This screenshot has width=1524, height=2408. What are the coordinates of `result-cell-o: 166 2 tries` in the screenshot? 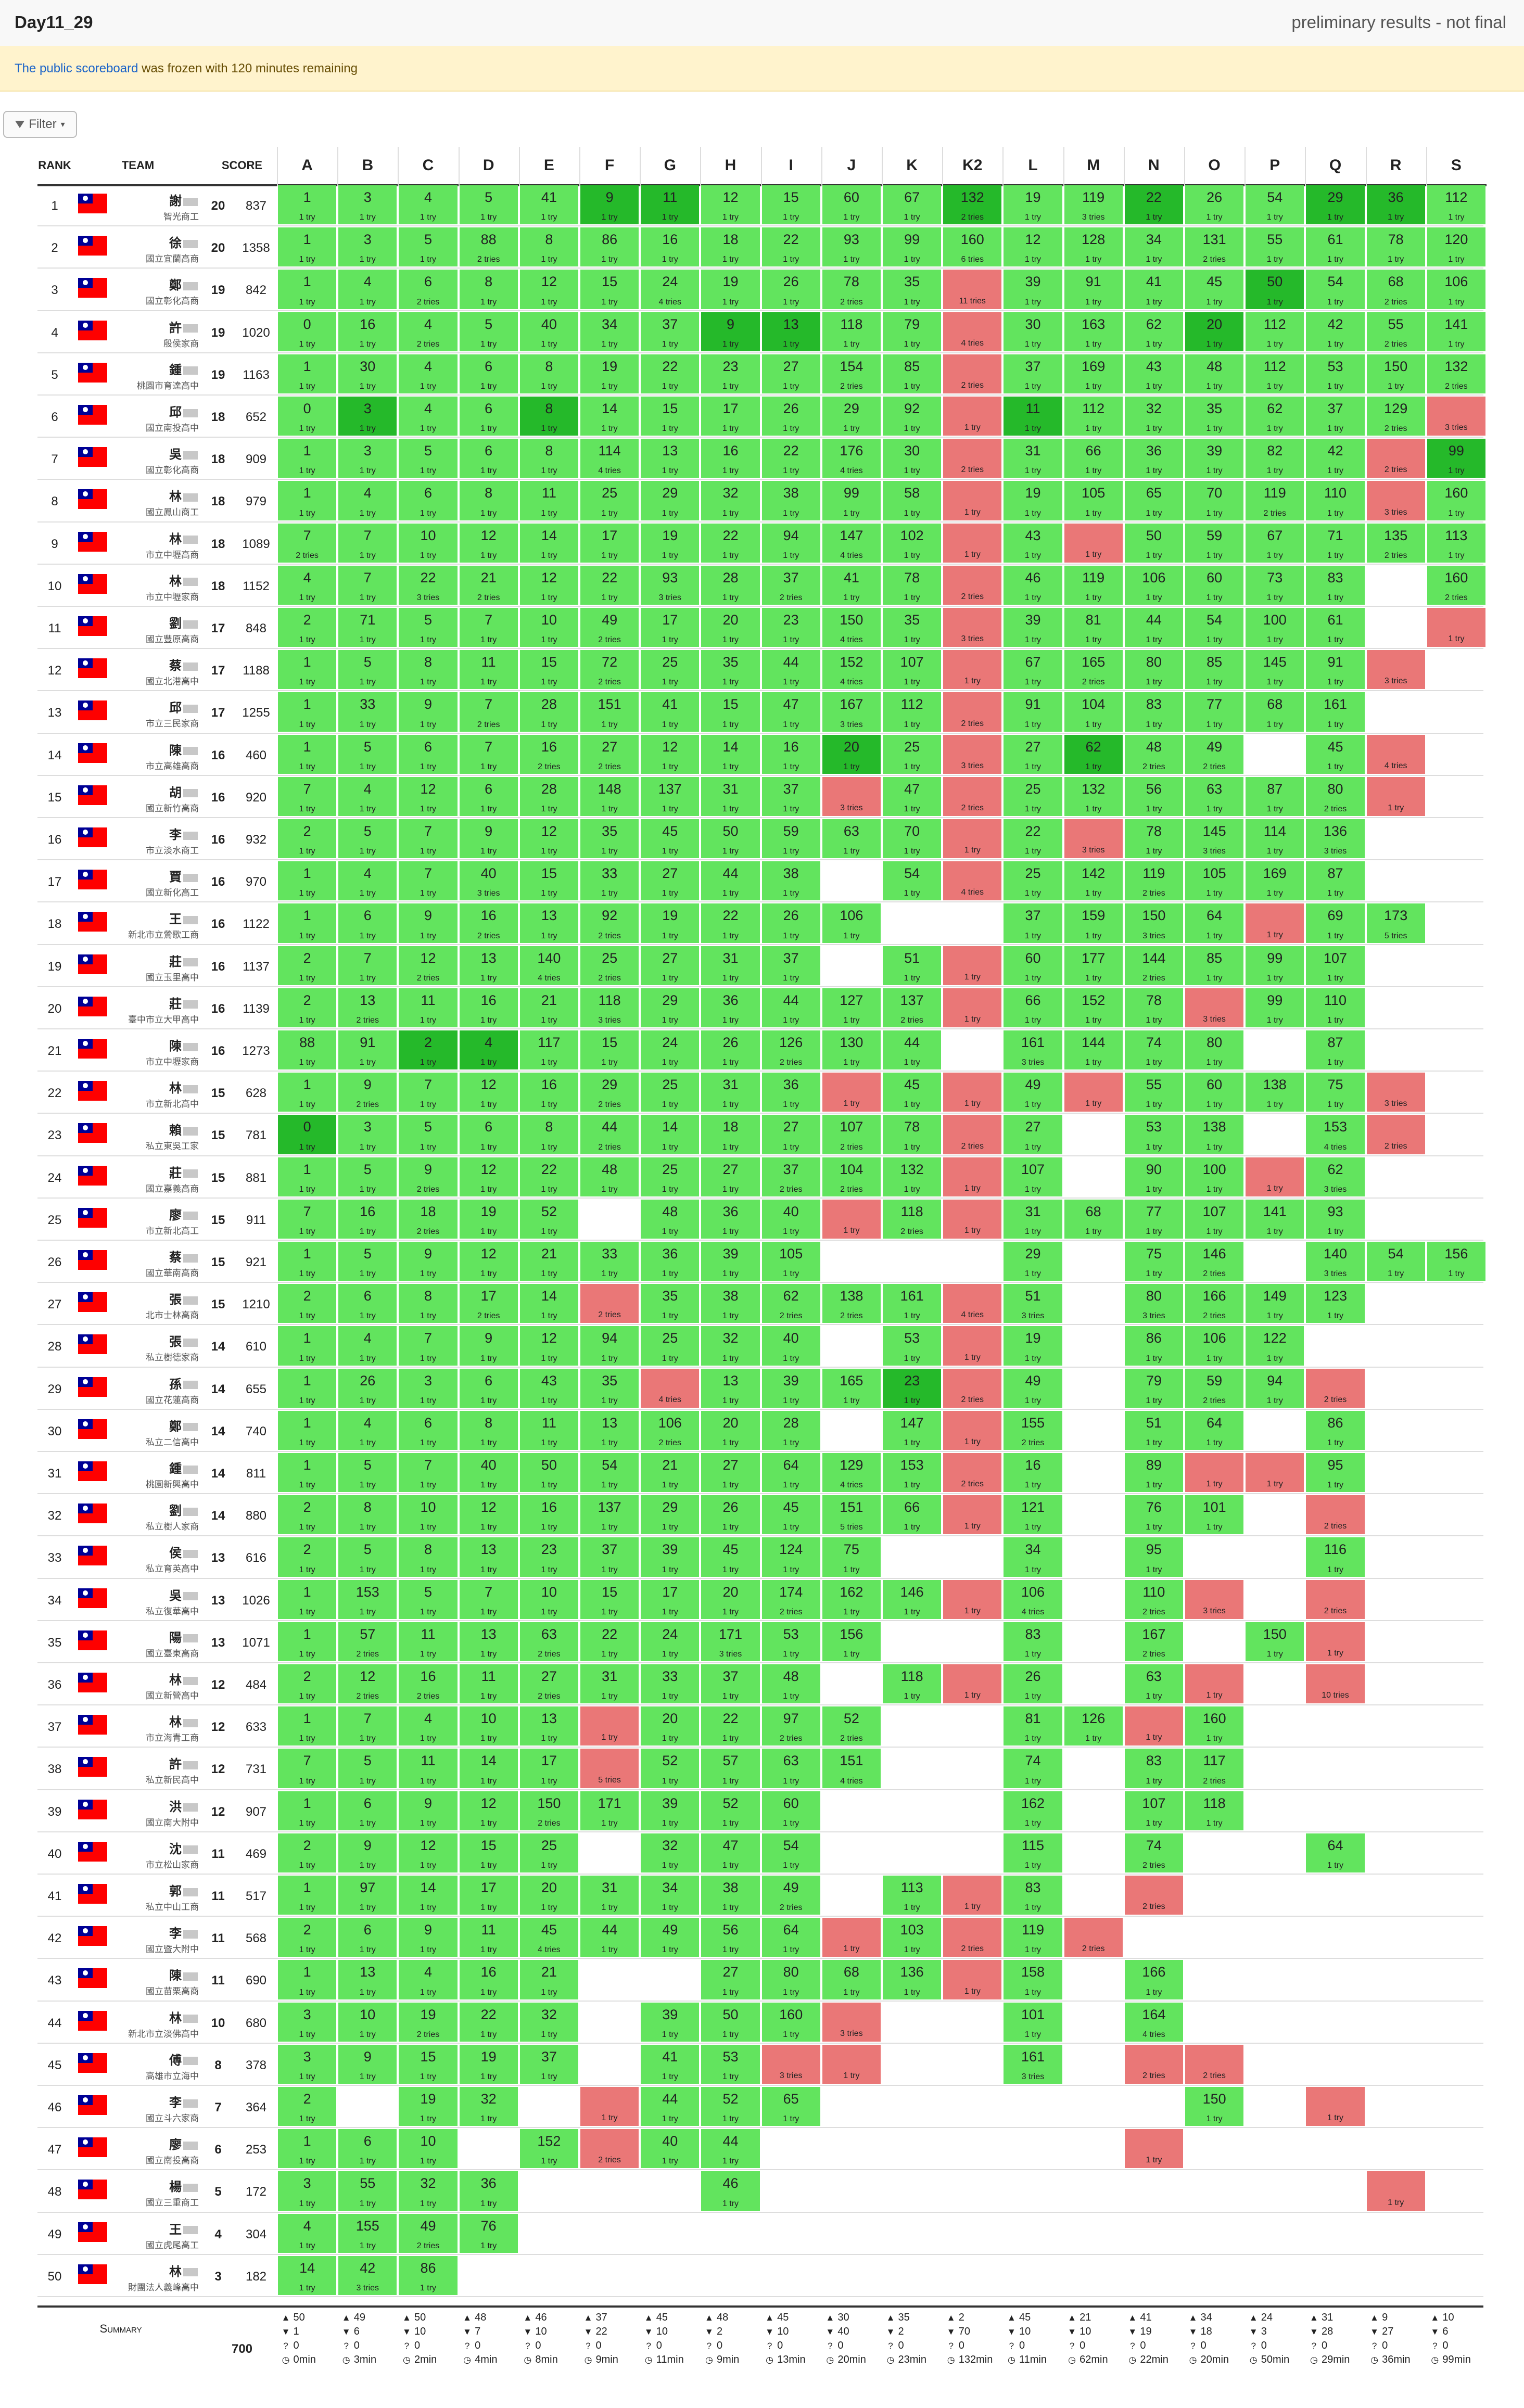 It's located at (1214, 1303).